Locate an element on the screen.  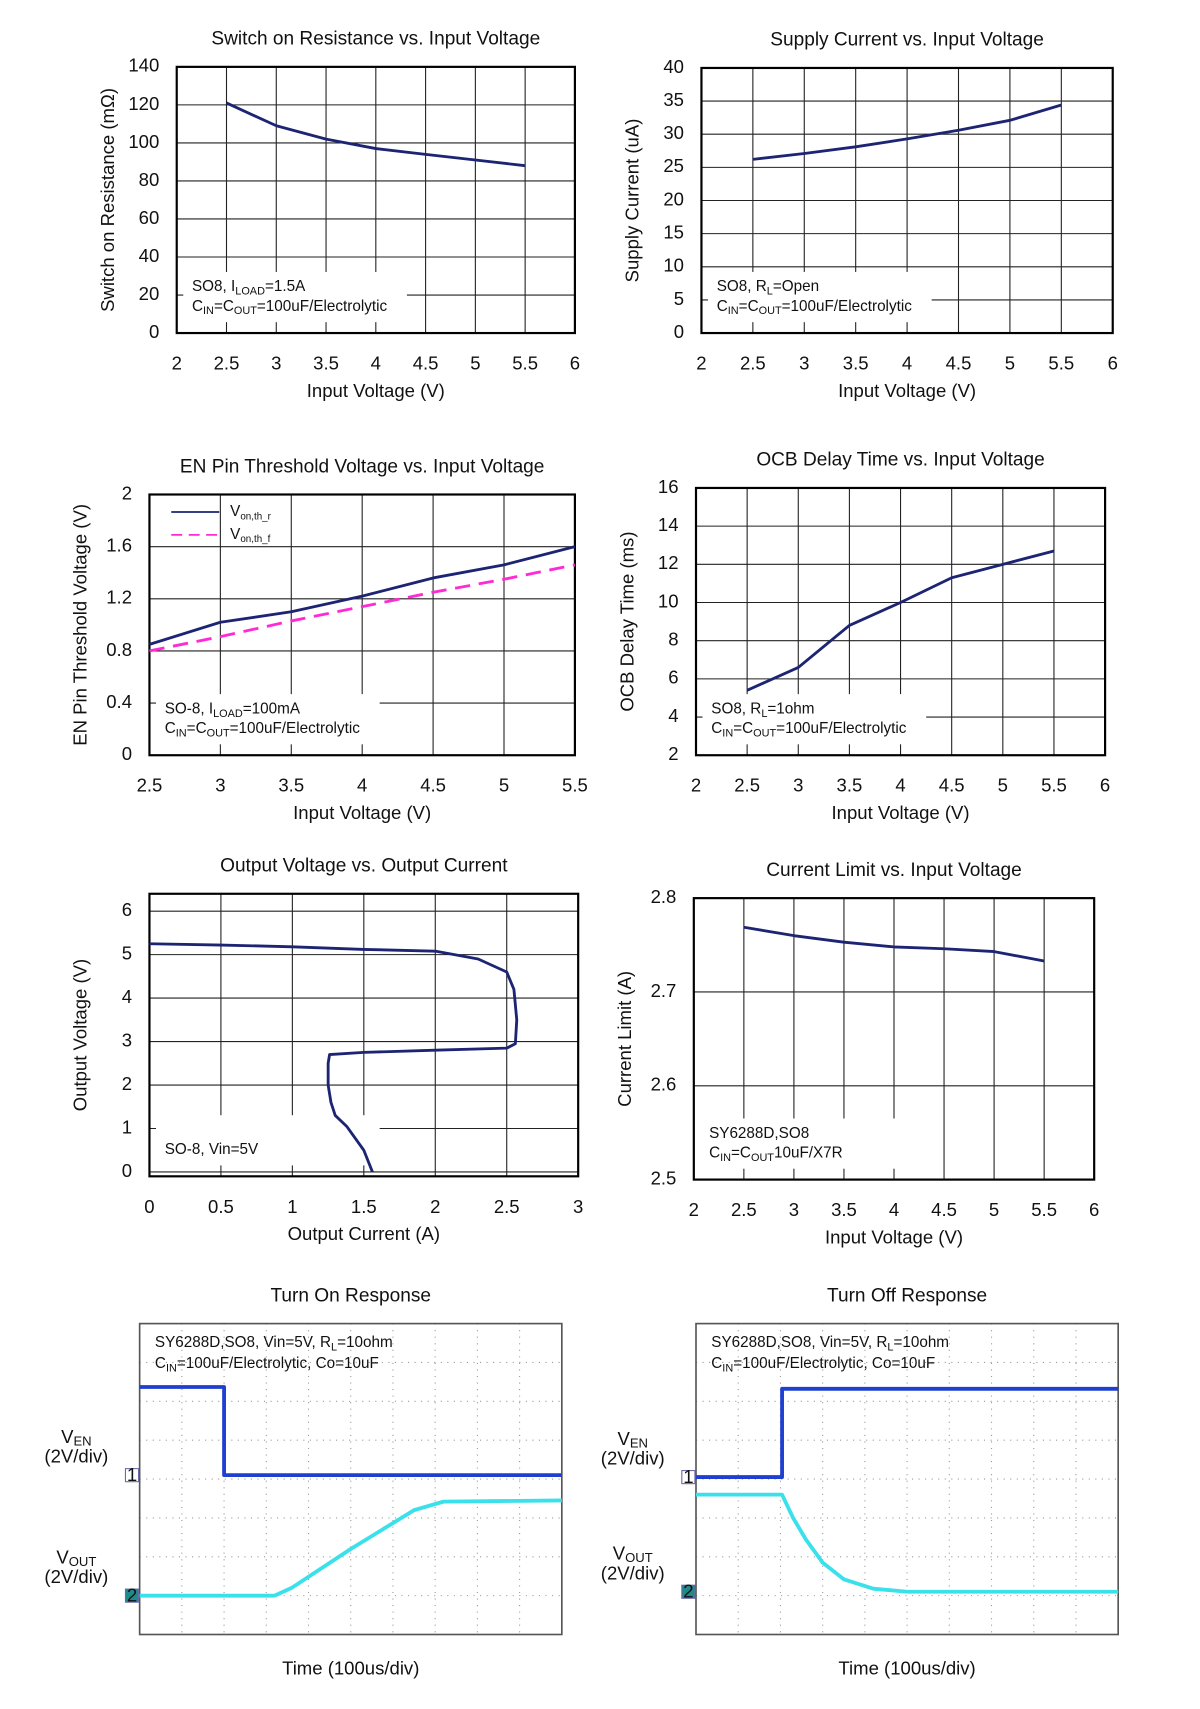
x-tick-label: 2 is located at coordinates (696, 785).